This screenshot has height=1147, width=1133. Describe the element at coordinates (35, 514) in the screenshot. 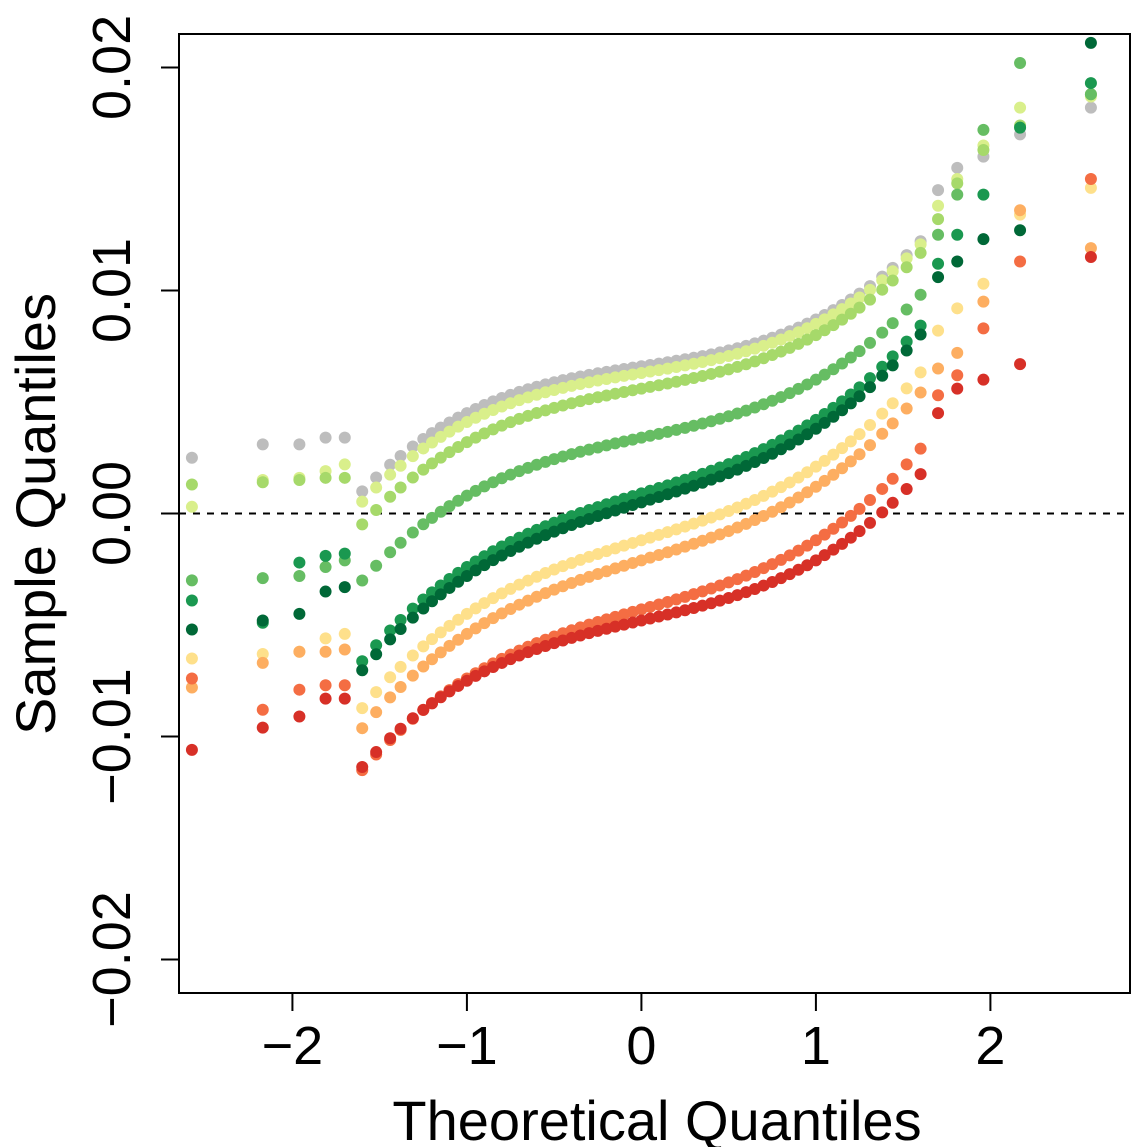

I see `y-axis-title: Sample Quantiles` at that location.